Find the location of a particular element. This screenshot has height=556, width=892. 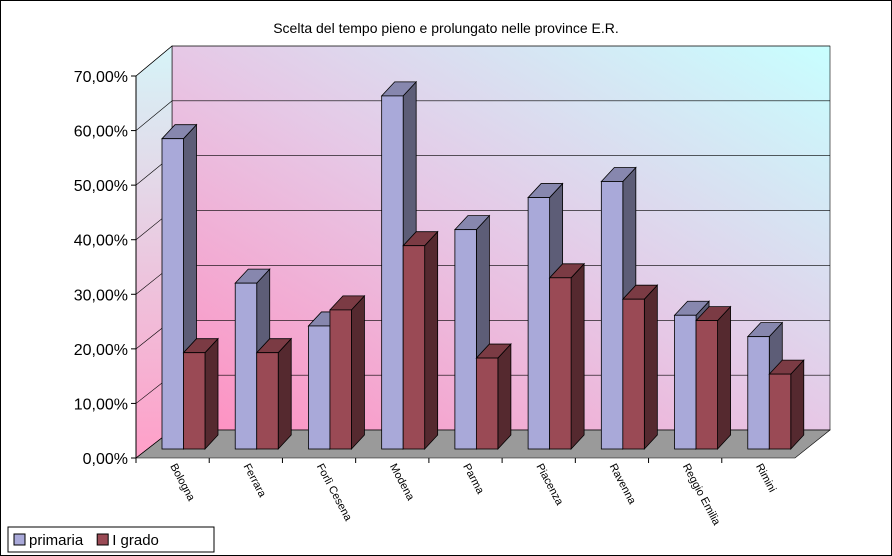

y-tick-label: 50,00% is located at coordinates (101, 186).